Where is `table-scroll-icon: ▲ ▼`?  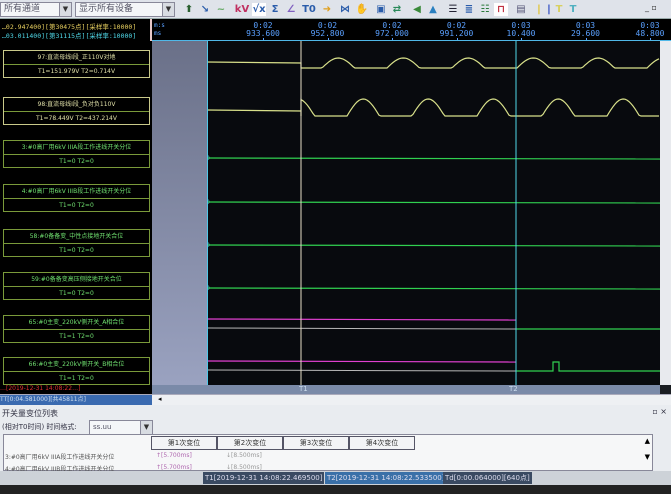
table-scroll-icon: ▲ ▼ is located at coordinates (647, 449).